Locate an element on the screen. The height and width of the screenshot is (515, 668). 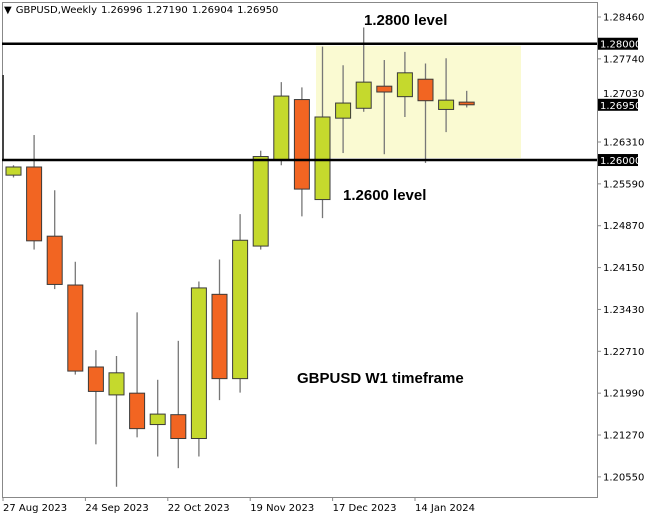
x-tick-label: 17 Dec 2023 is located at coordinates (365, 508).